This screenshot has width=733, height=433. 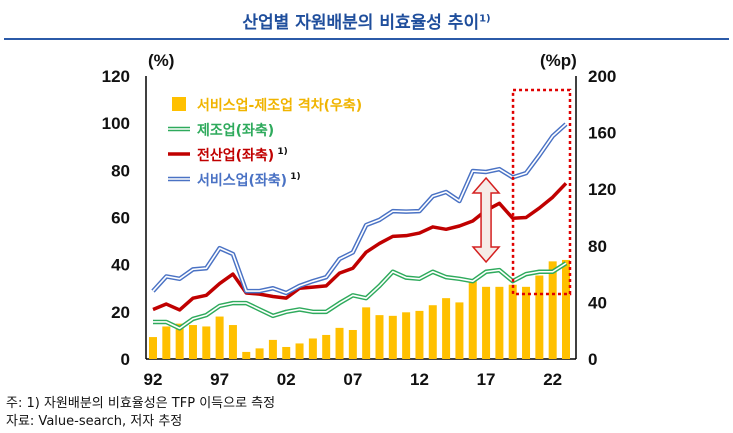 What do you see at coordinates (486, 220) in the screenshot?
I see `double-arrow-icon` at bounding box center [486, 220].